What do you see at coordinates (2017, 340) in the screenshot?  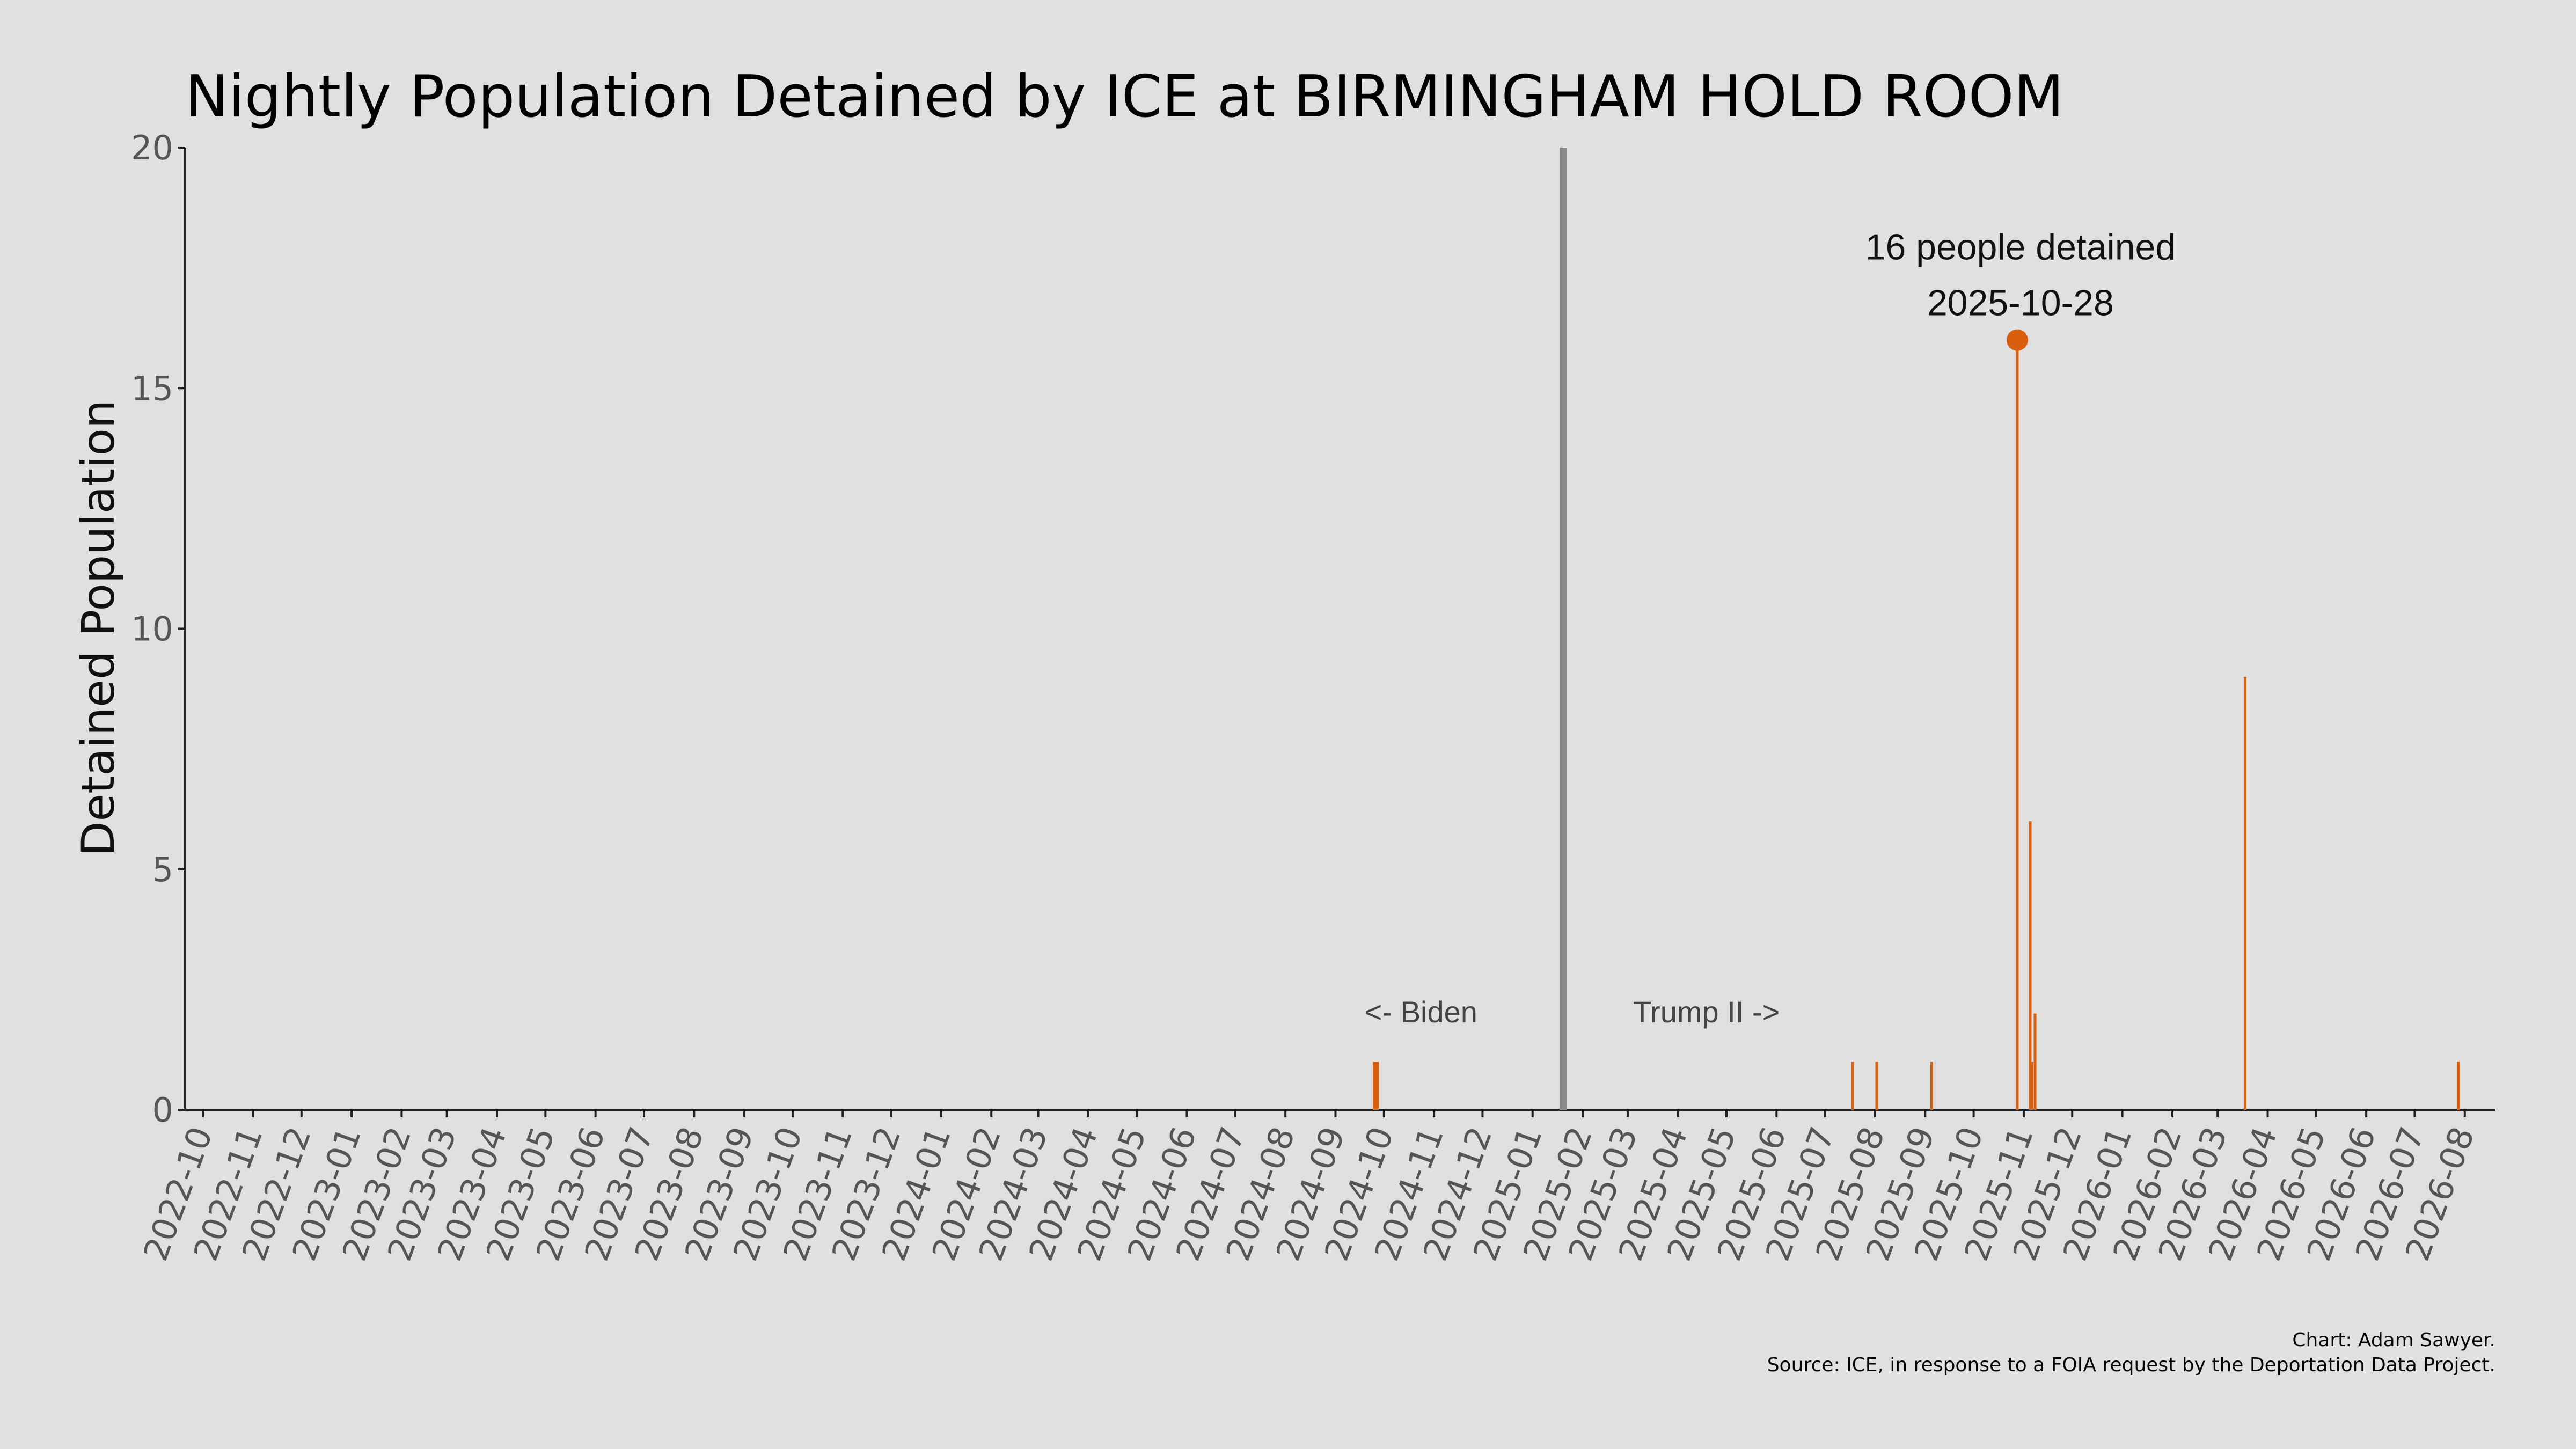 I see `peak-marker` at bounding box center [2017, 340].